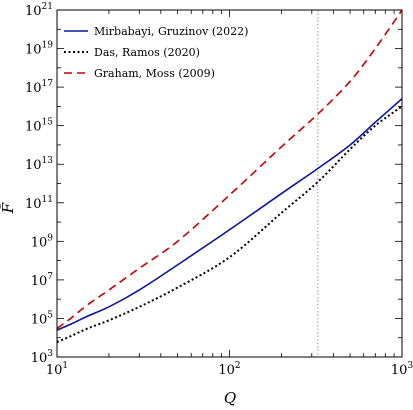  Describe the element at coordinates (402, 369) in the screenshot. I see `x-tick-label: 10³` at that location.